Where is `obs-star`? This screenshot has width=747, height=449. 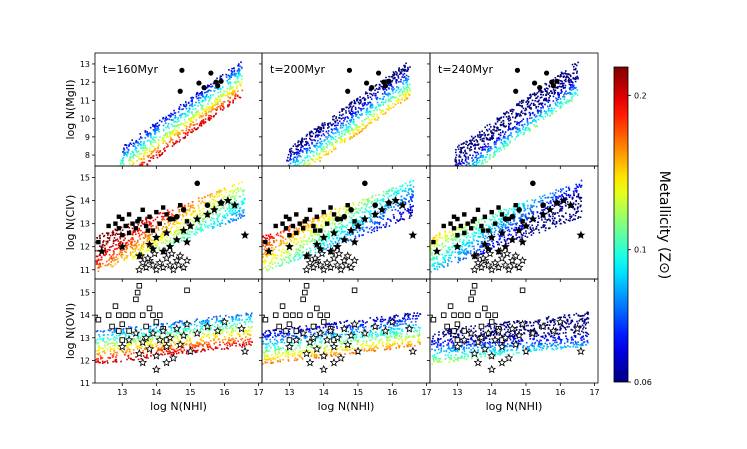
obs-star is located at coordinates (180, 255).